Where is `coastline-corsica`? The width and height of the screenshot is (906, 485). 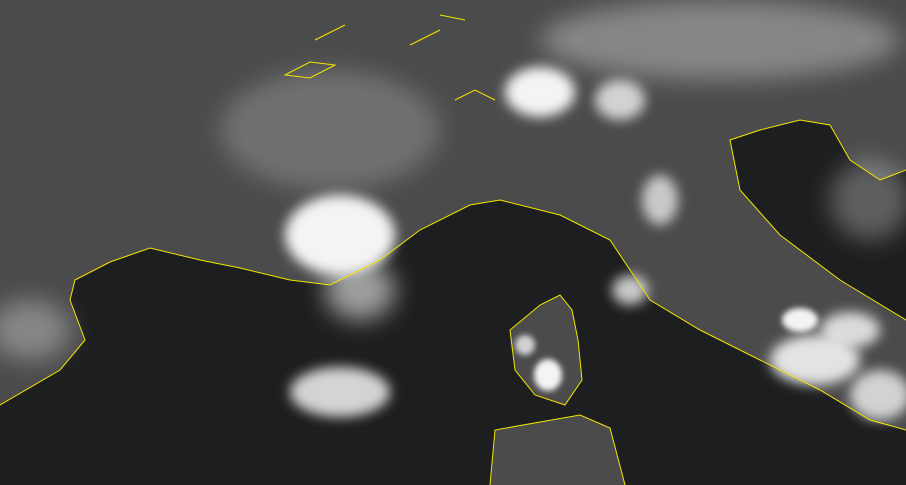 coastline-corsica is located at coordinates (546, 350).